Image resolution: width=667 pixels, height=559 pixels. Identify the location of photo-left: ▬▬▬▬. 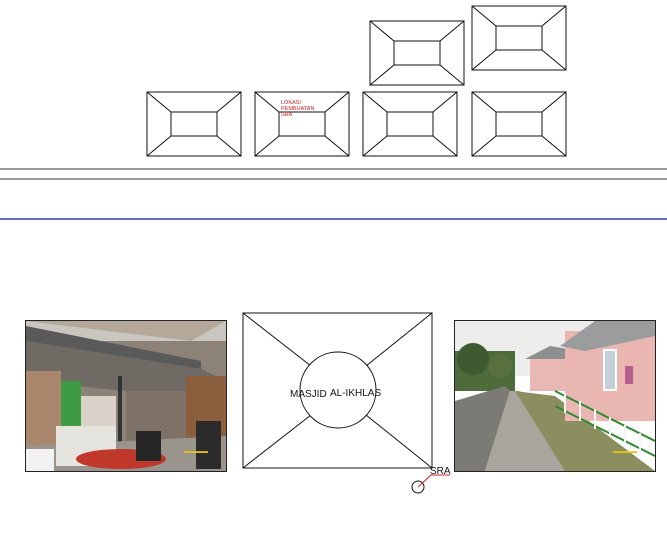
(126, 396).